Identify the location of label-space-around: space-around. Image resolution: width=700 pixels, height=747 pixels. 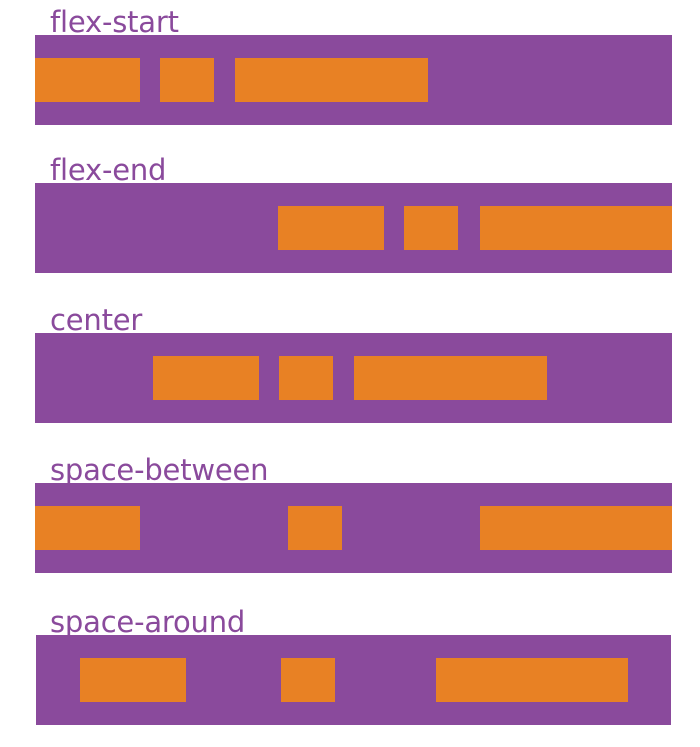
(148, 622).